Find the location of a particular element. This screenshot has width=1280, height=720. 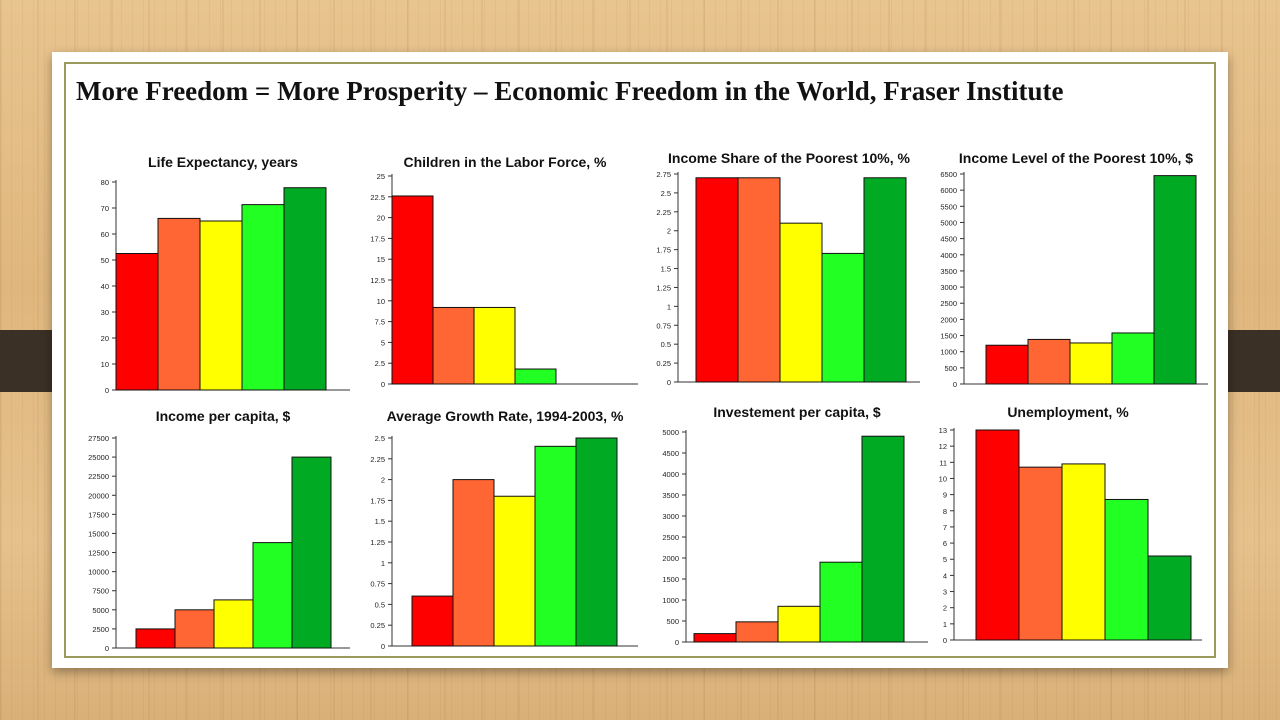

y-tick-label: 3500 is located at coordinates (948, 271).